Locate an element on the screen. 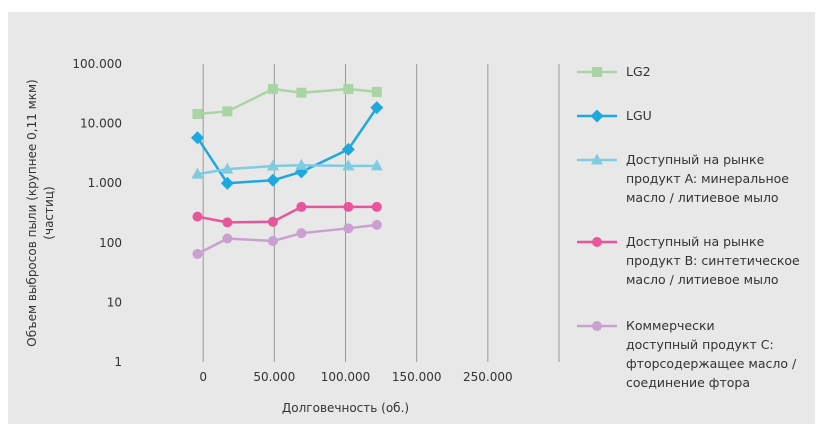 This screenshot has width=819, height=428. legend-label: Коммерчески is located at coordinates (670, 325).